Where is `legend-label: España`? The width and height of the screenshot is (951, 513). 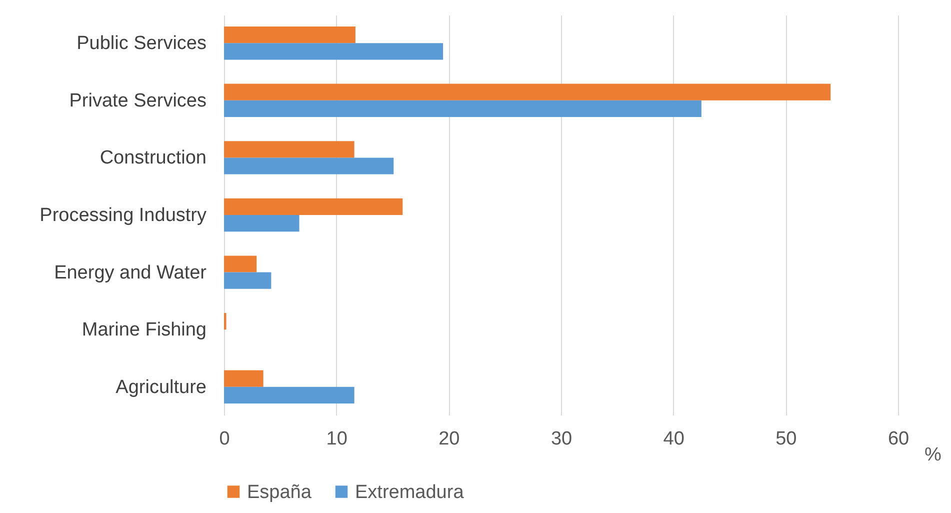
legend-label: España is located at coordinates (279, 492).